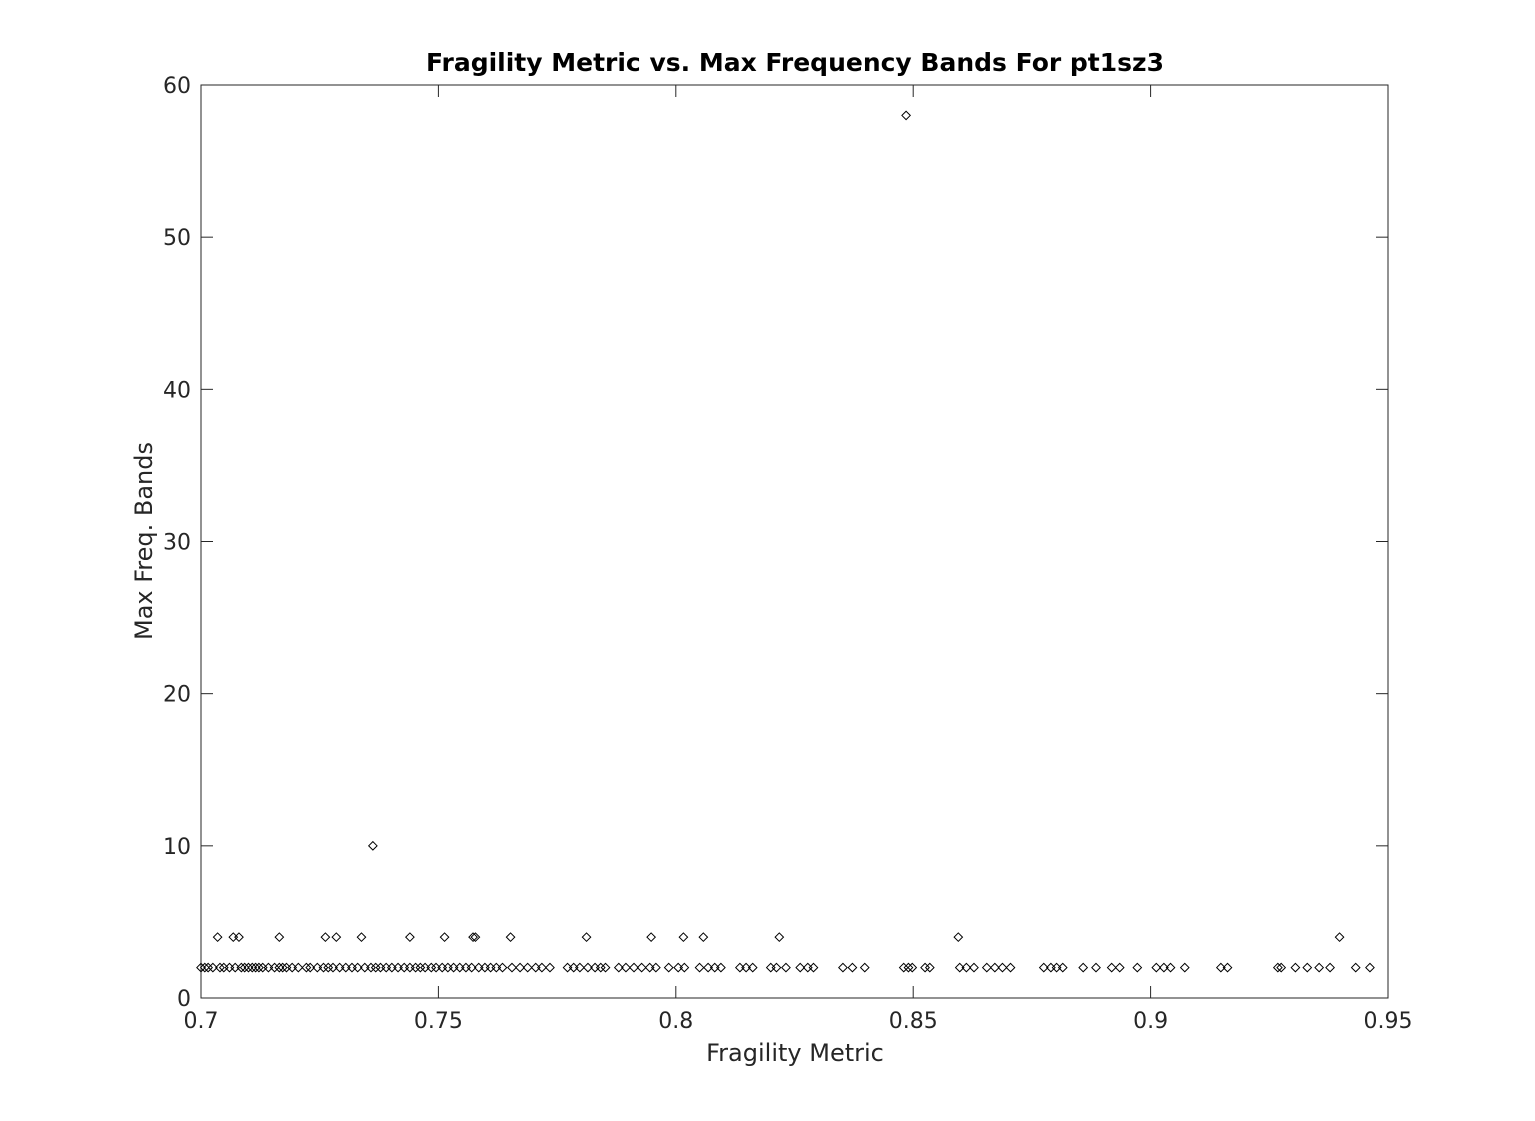 This screenshot has width=1535, height=1121. Describe the element at coordinates (1150, 1021) in the screenshot. I see `x-tick-label: 0.9` at that location.